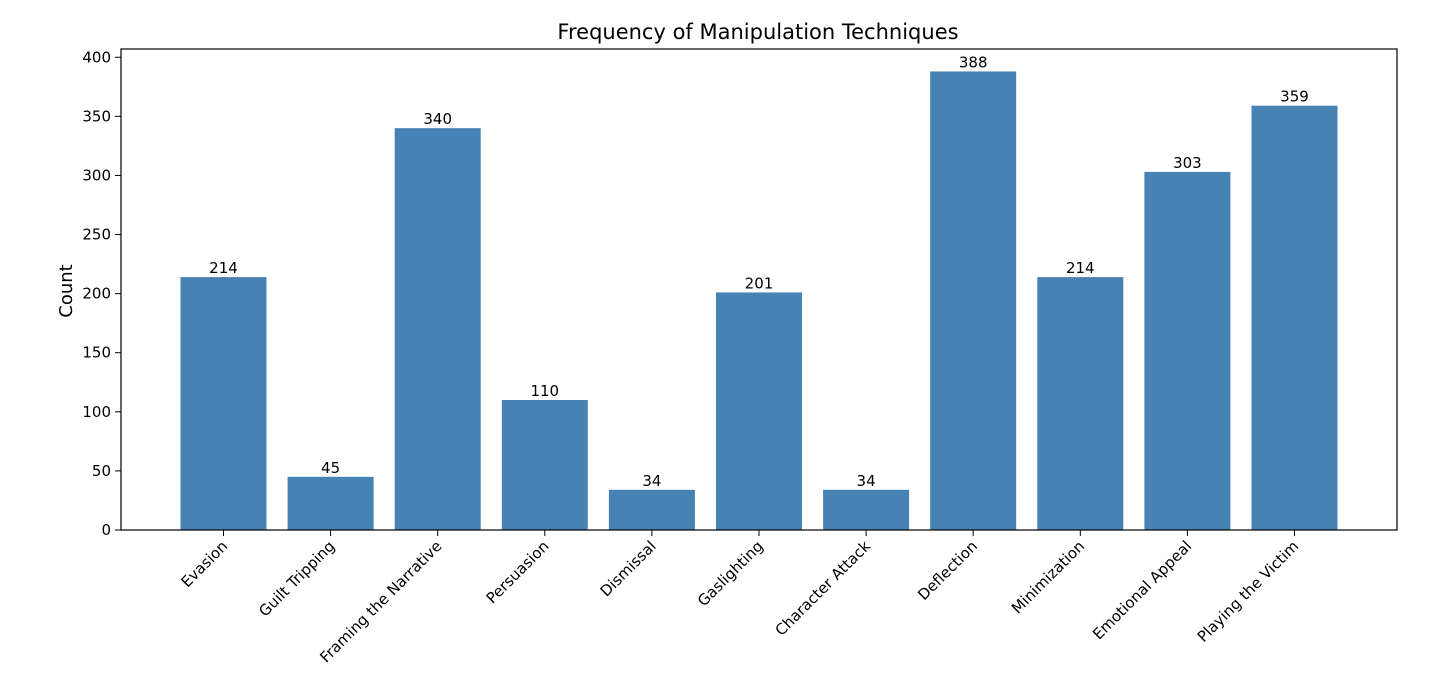 The height and width of the screenshot is (698, 1455). Describe the element at coordinates (96, 294) in the screenshot. I see `y-tick-label: 200` at that location.